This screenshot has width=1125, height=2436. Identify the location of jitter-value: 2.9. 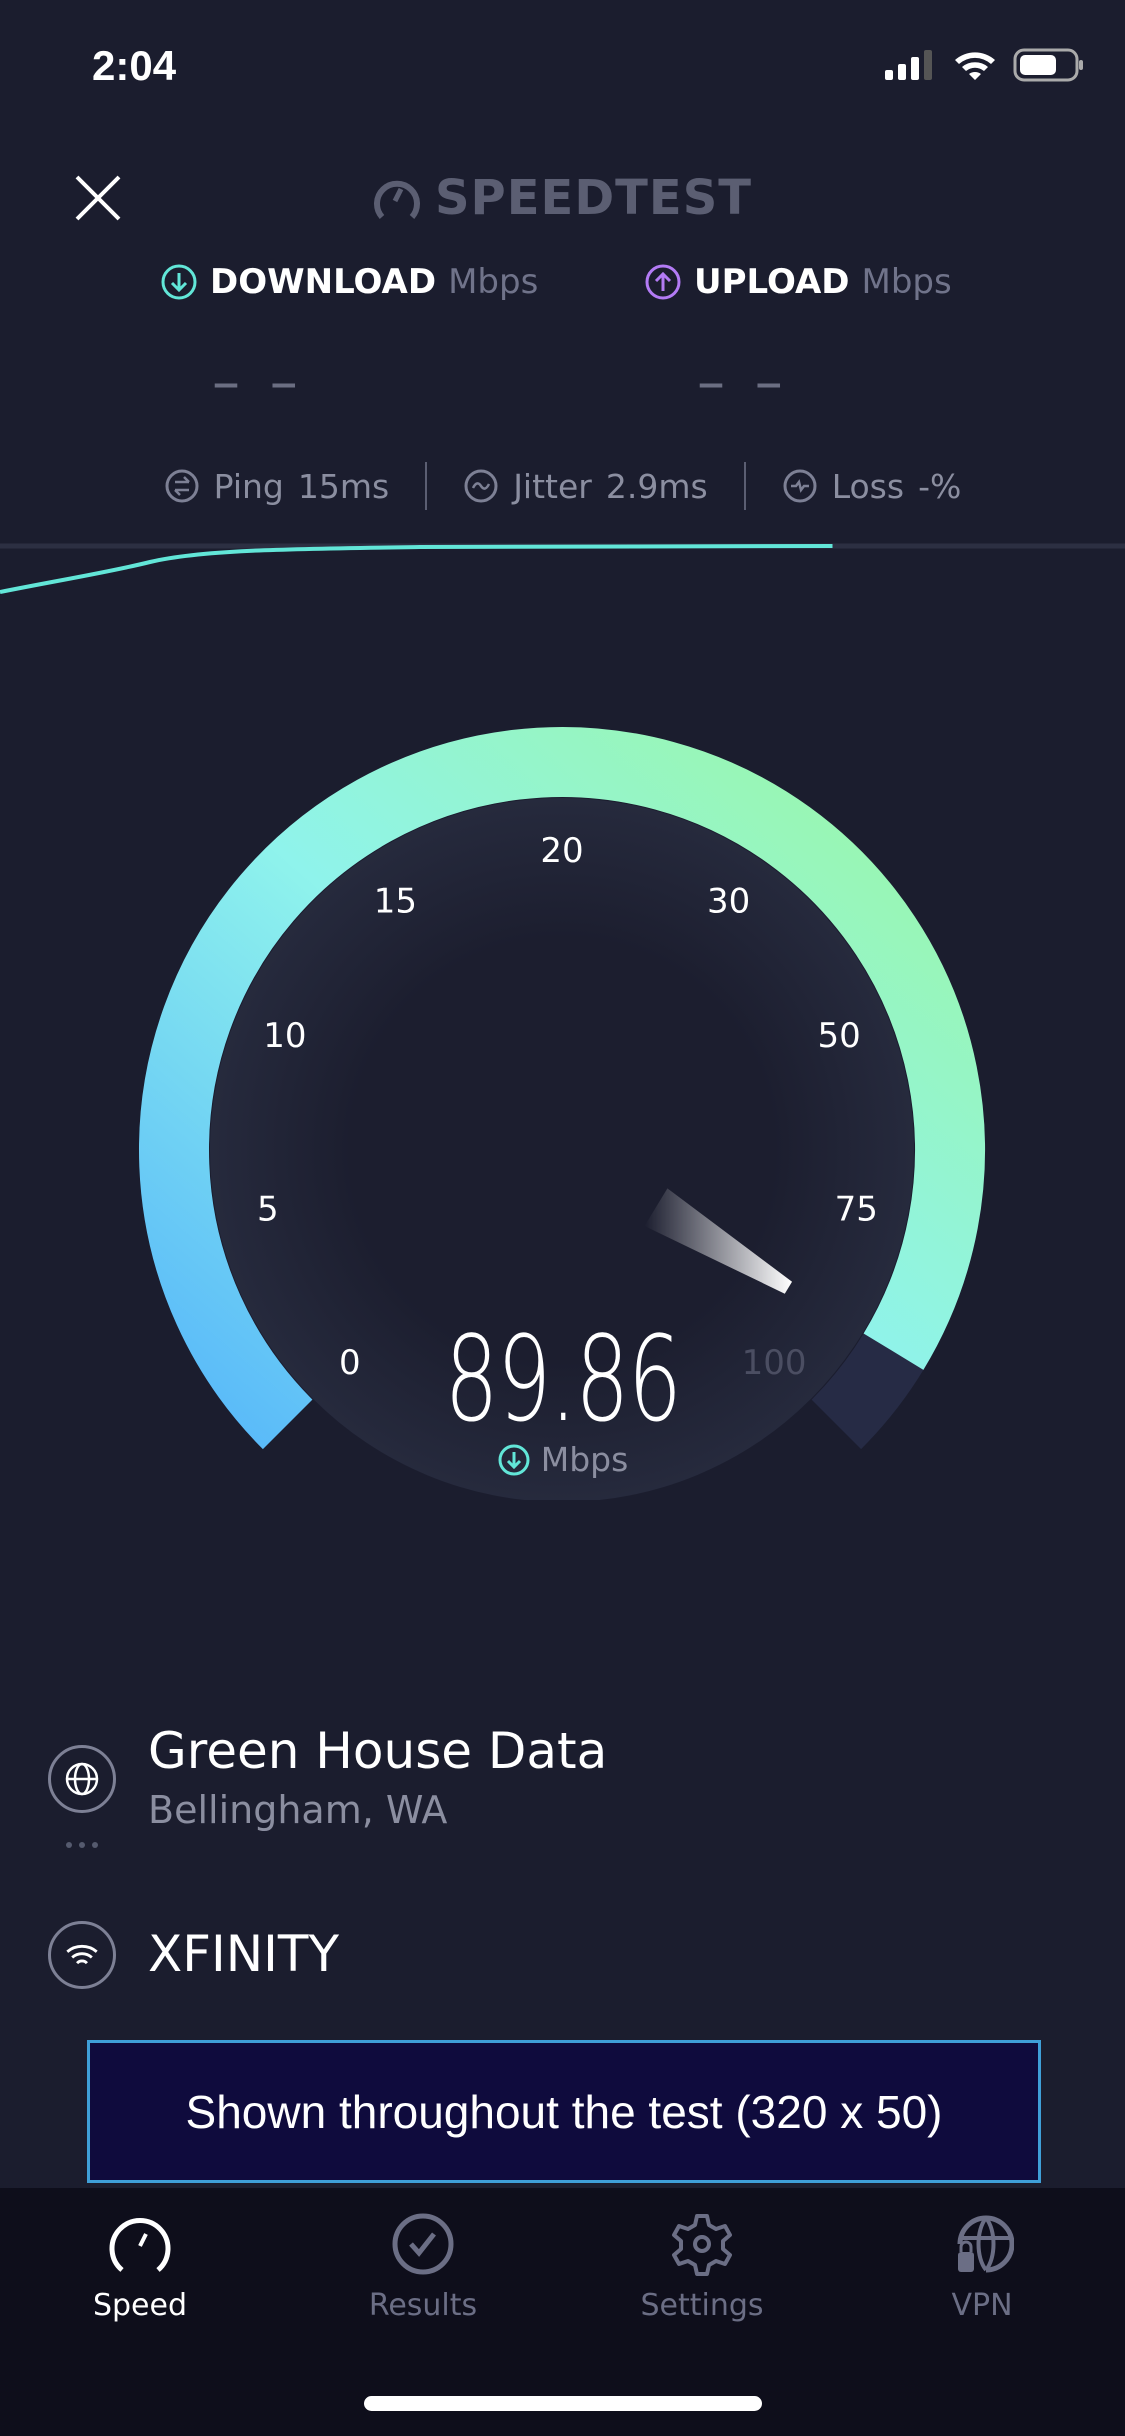
(632, 486).